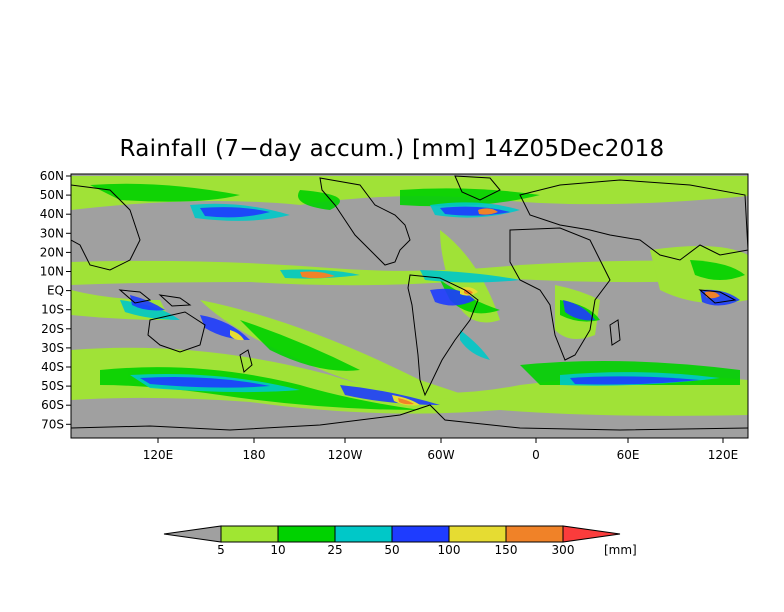 The height and width of the screenshot is (612, 784). What do you see at coordinates (52, 272) in the screenshot?
I see `lat-label: 10N` at bounding box center [52, 272].